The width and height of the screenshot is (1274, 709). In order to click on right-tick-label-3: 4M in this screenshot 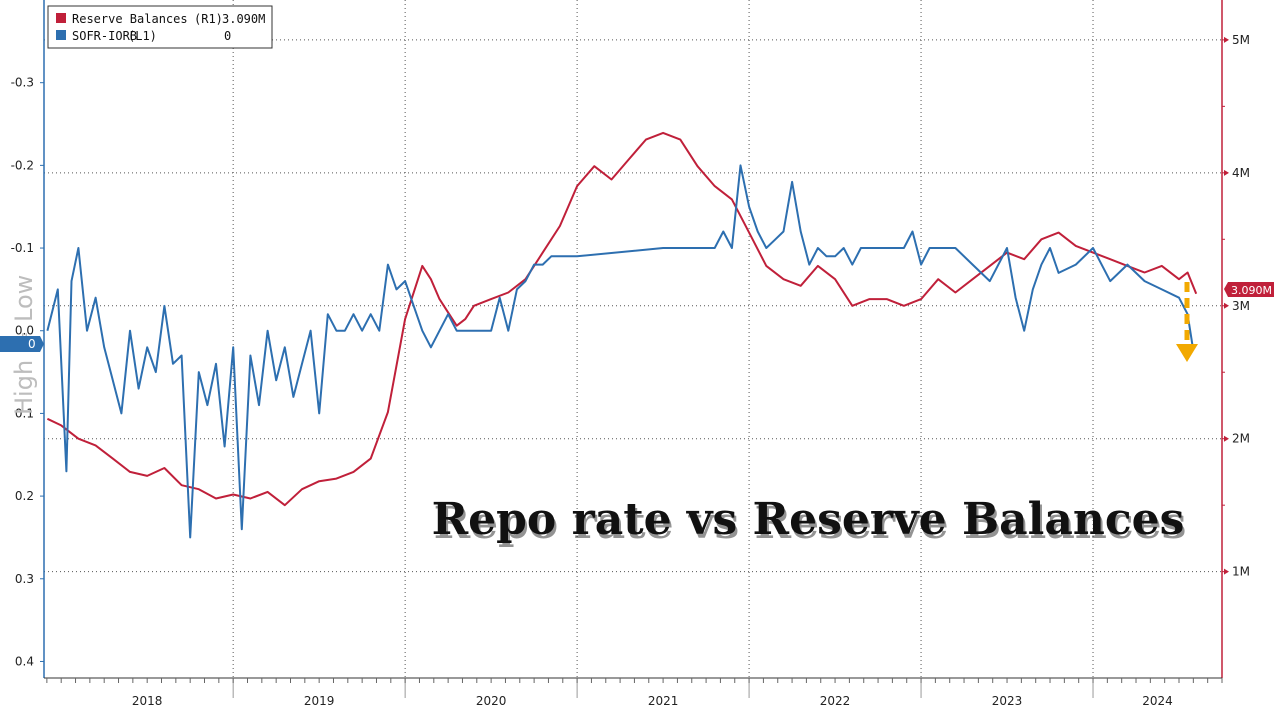, I will do `click(1241, 173)`.